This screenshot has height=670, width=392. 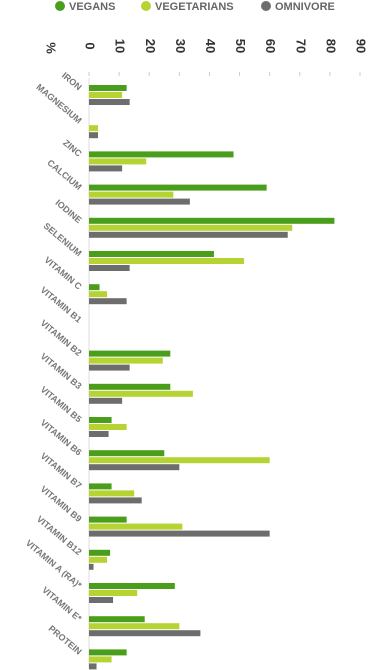 I want to click on legend-label: OMNIVORE, so click(x=305, y=7).